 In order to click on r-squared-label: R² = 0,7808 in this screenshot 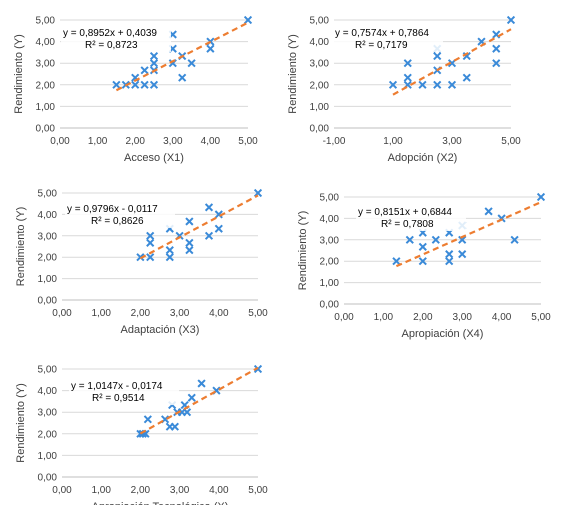, I will do `click(407, 224)`.